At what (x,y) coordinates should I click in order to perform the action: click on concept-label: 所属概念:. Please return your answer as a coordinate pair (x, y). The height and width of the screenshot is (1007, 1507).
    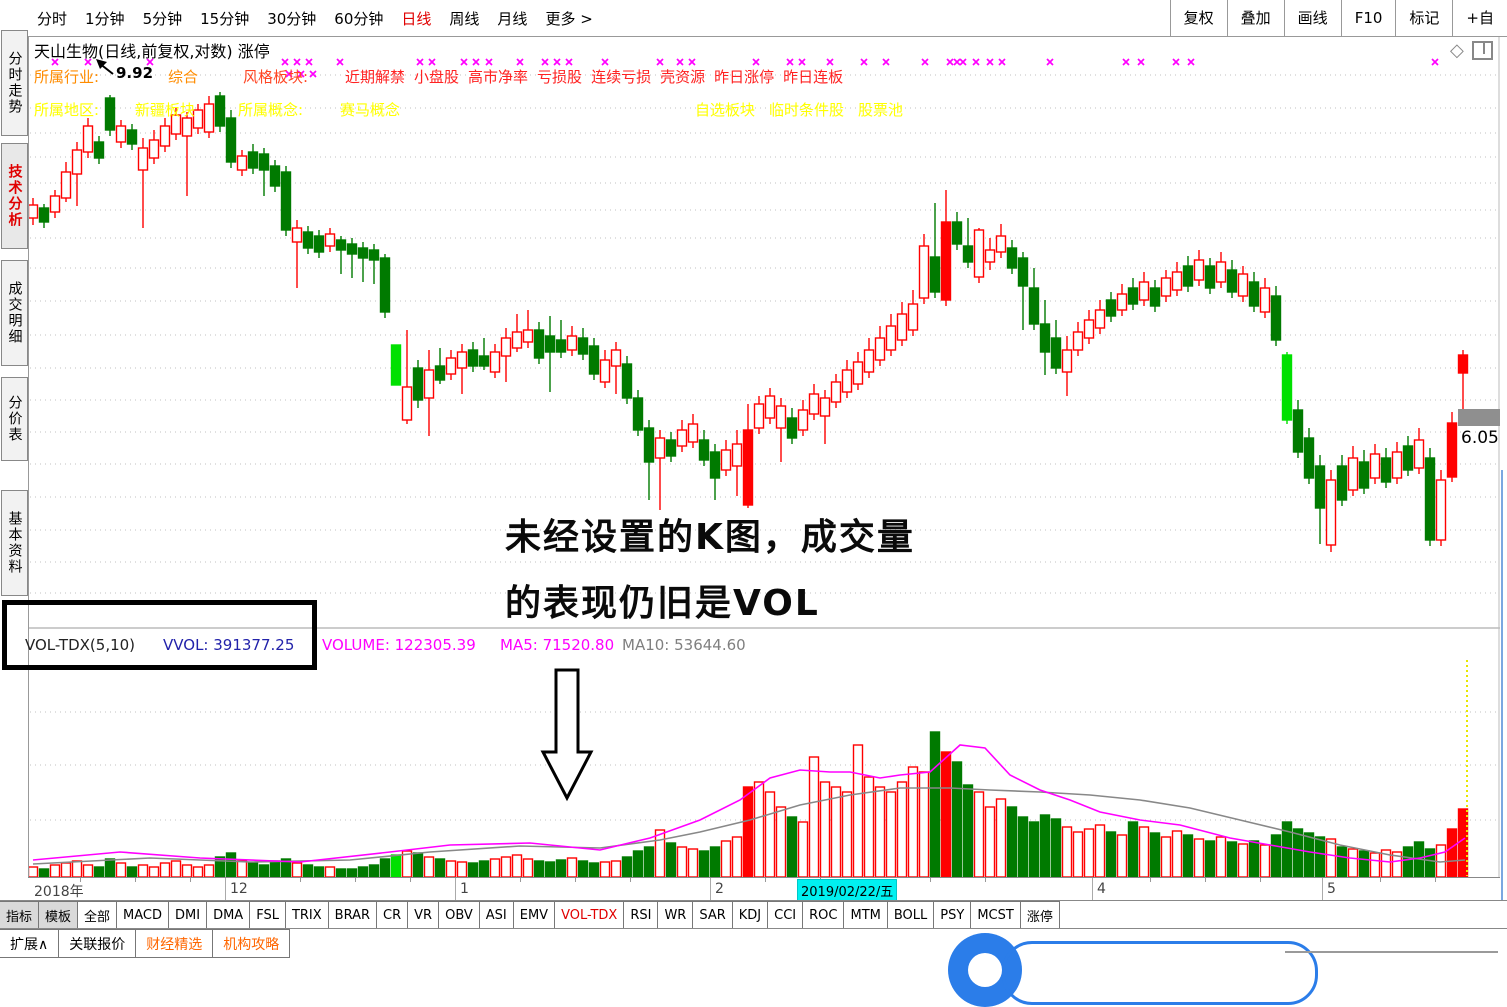
    Looking at the image, I should click on (271, 110).